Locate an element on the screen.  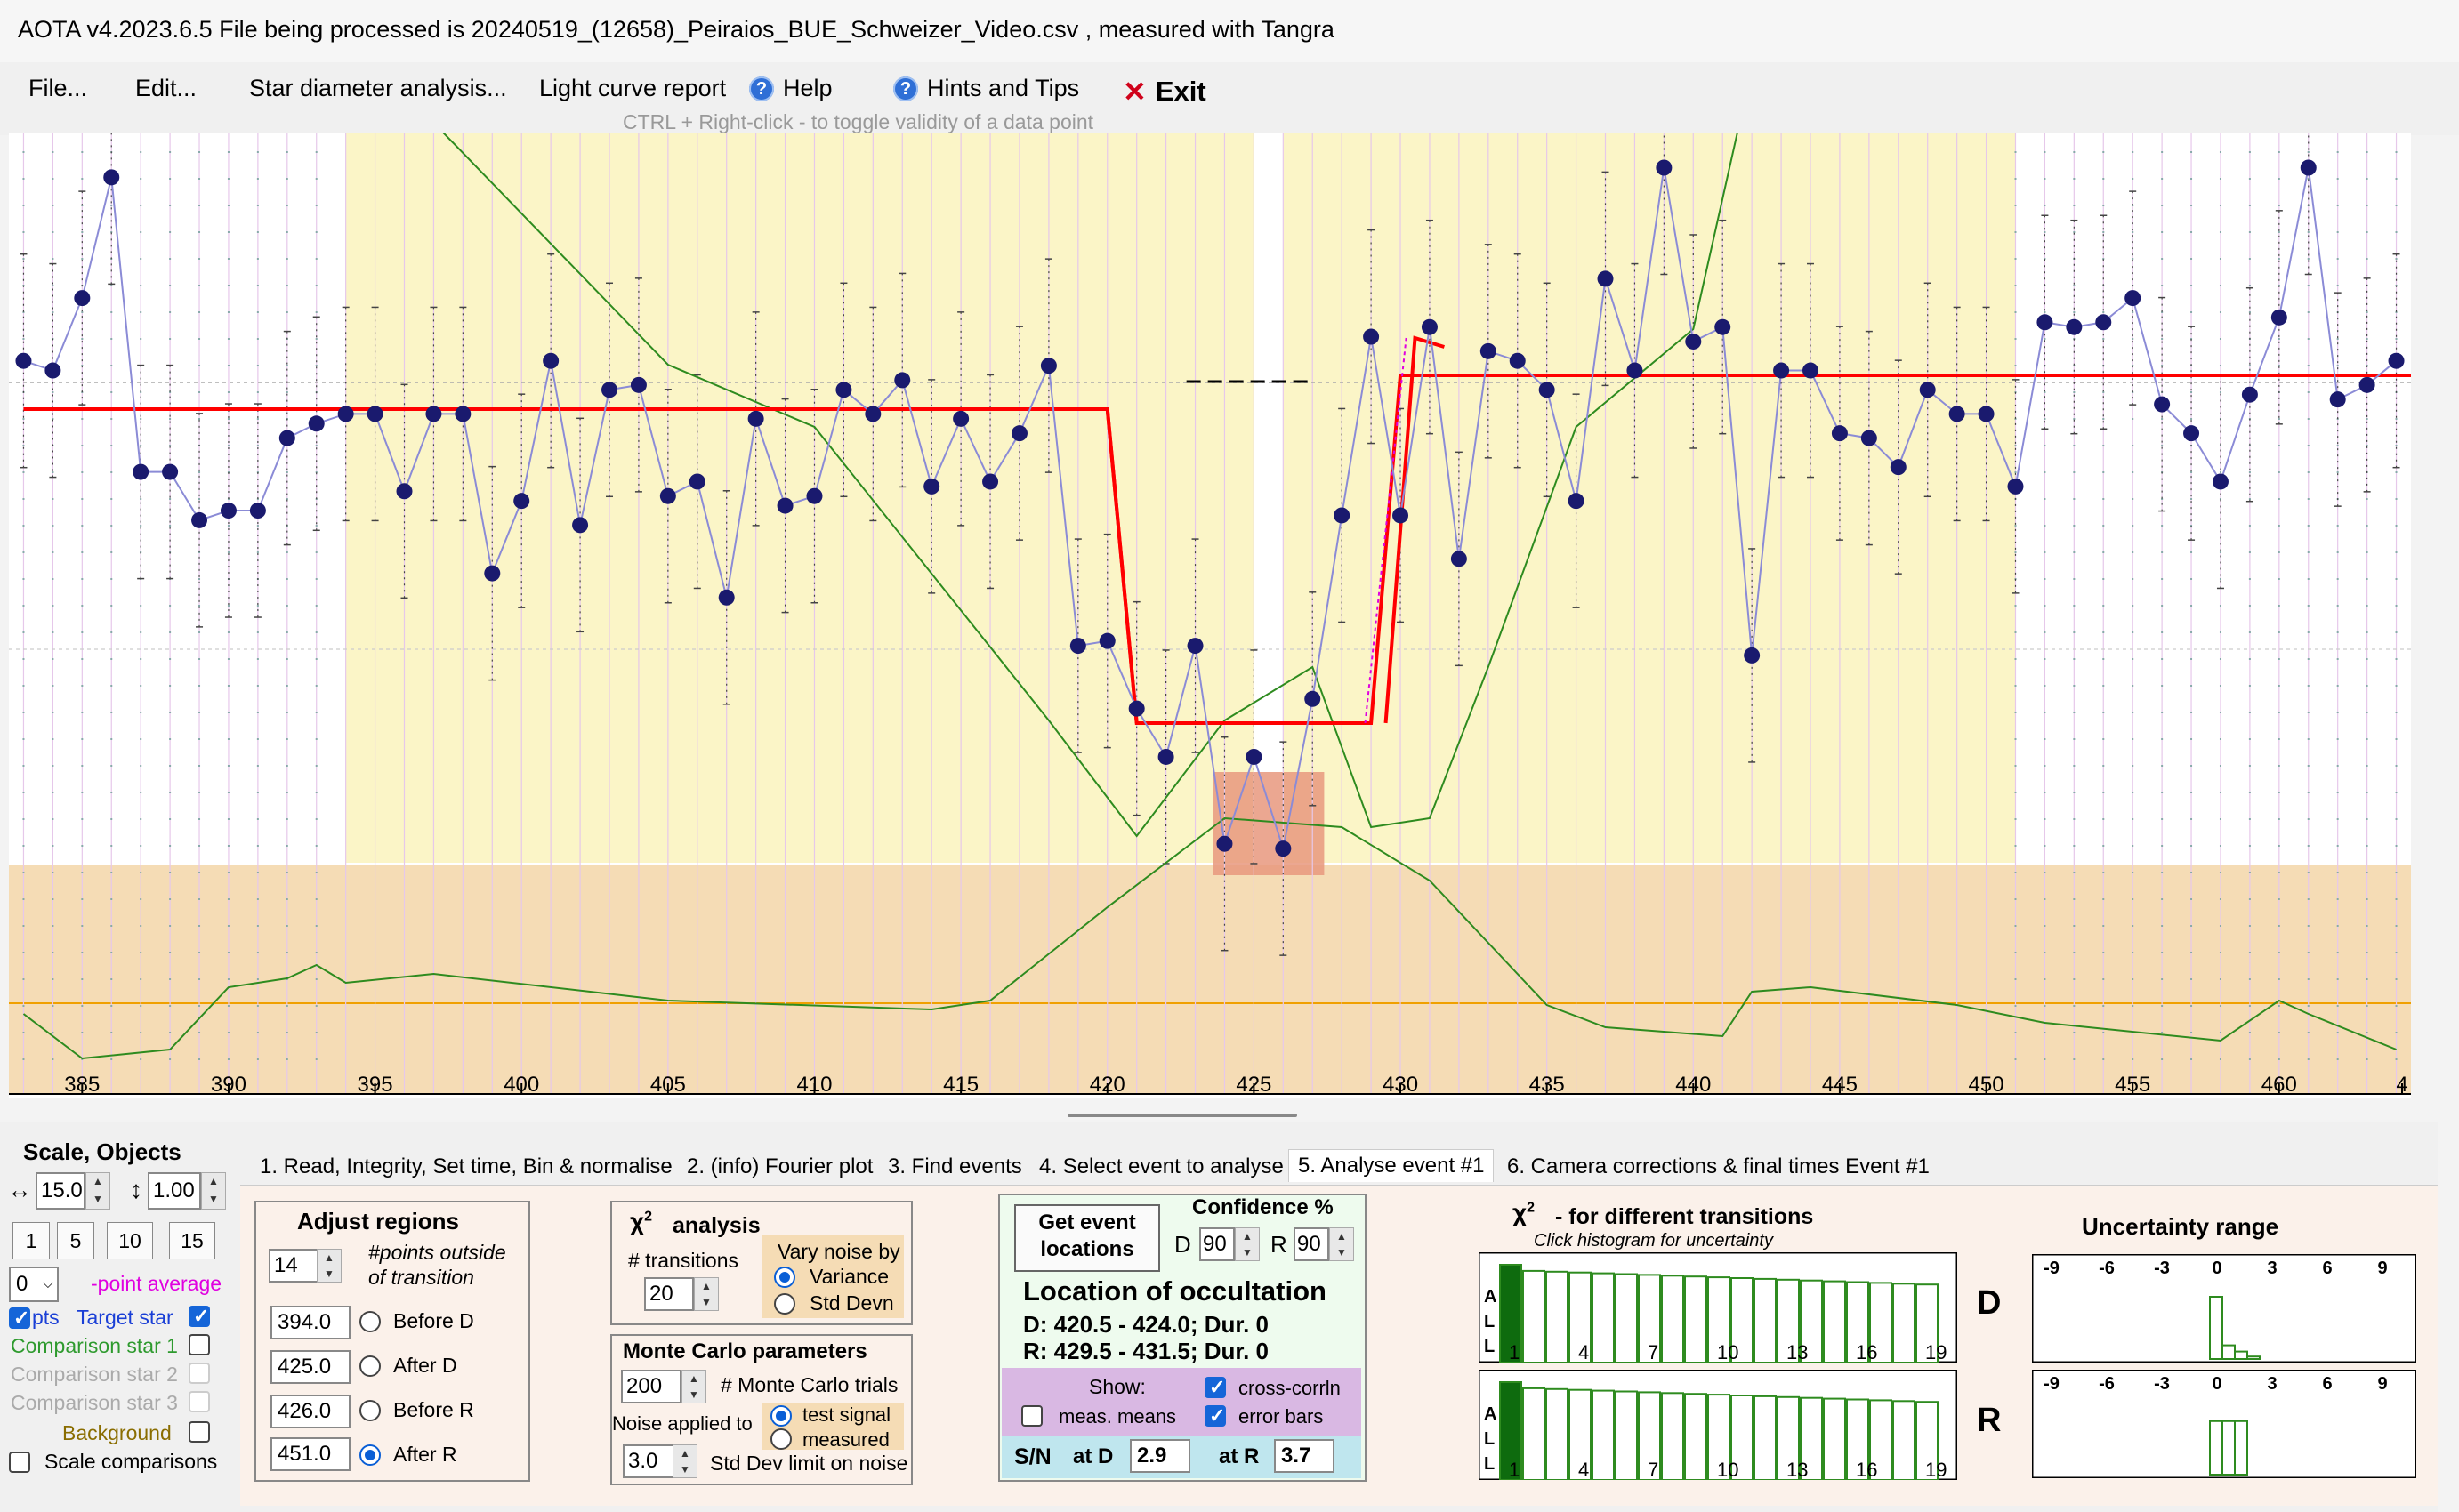
target-star-label: Target star is located at coordinates (125, 1318).